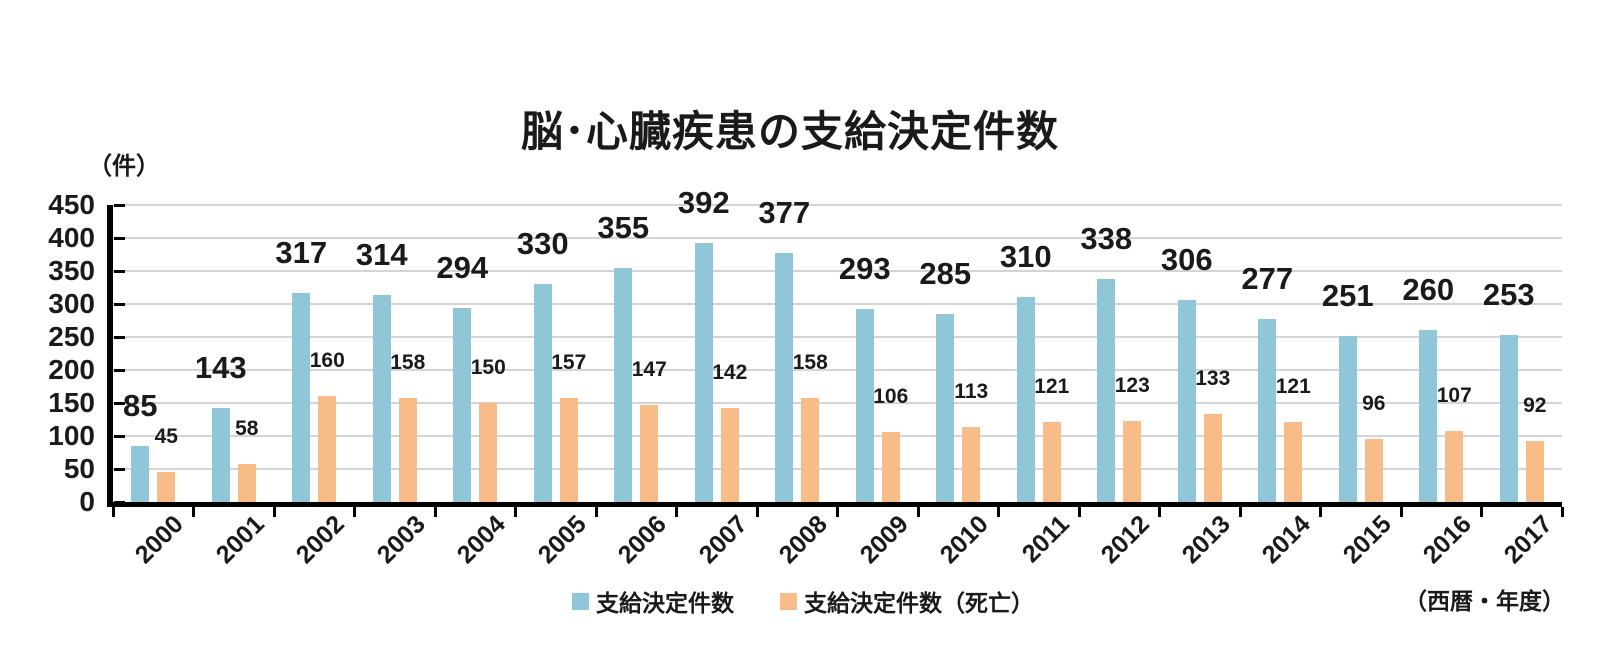 The height and width of the screenshot is (662, 1600). What do you see at coordinates (653, 601) in the screenshot?
I see `legend-item-total: 支給決定件数` at bounding box center [653, 601].